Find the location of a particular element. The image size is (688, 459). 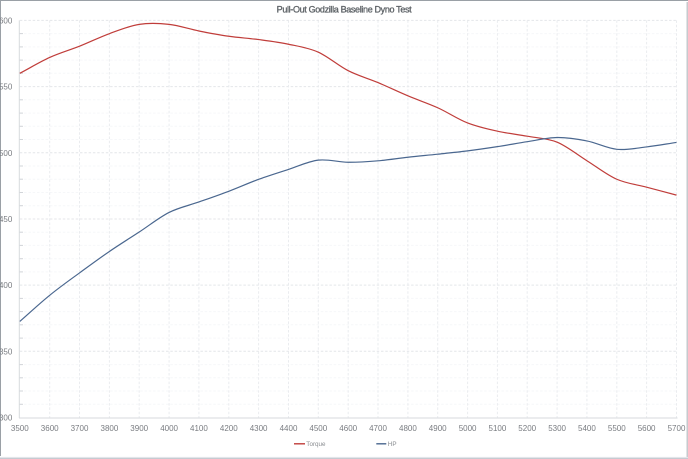

svg-text: 3600 is located at coordinates (50, 428).